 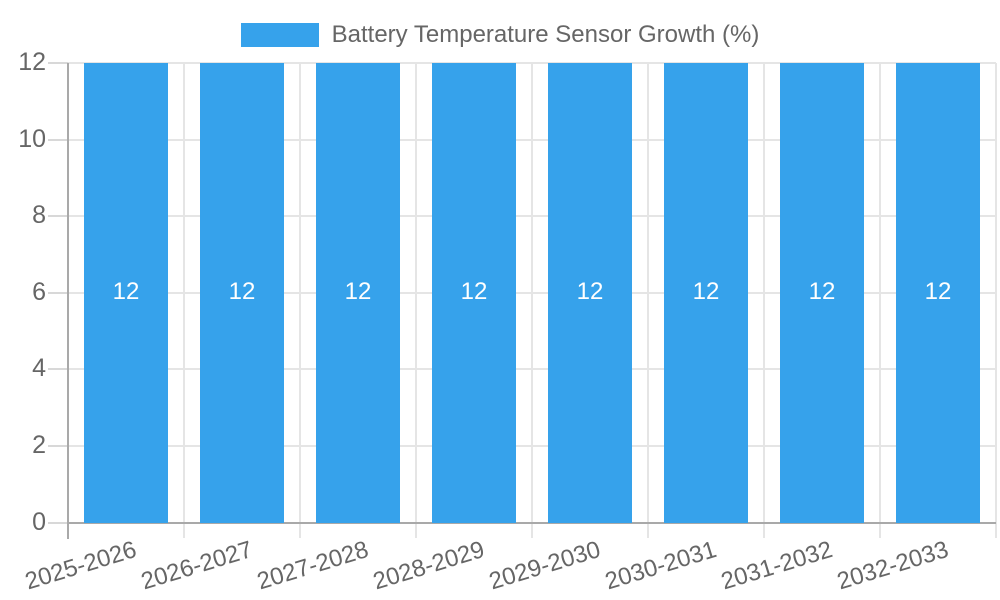 I want to click on x-tick-label: 2031-2032, so click(x=777, y=565).